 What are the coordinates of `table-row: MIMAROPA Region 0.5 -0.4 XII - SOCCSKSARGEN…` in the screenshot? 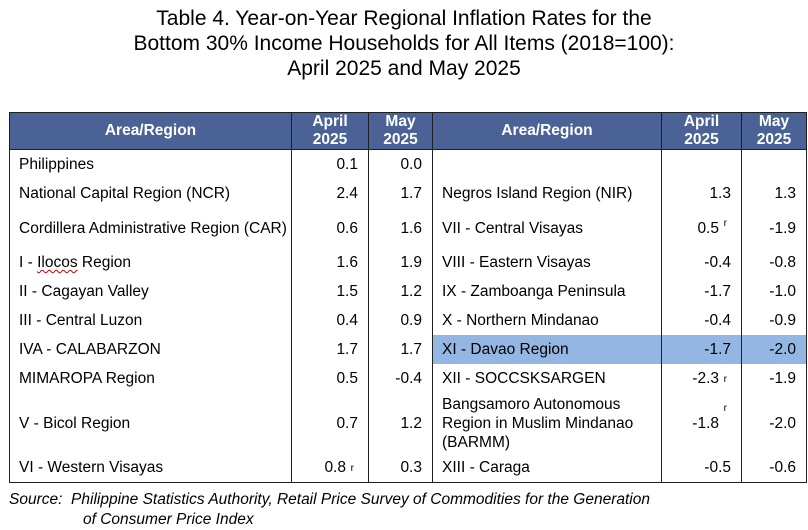 It's located at (408, 378).